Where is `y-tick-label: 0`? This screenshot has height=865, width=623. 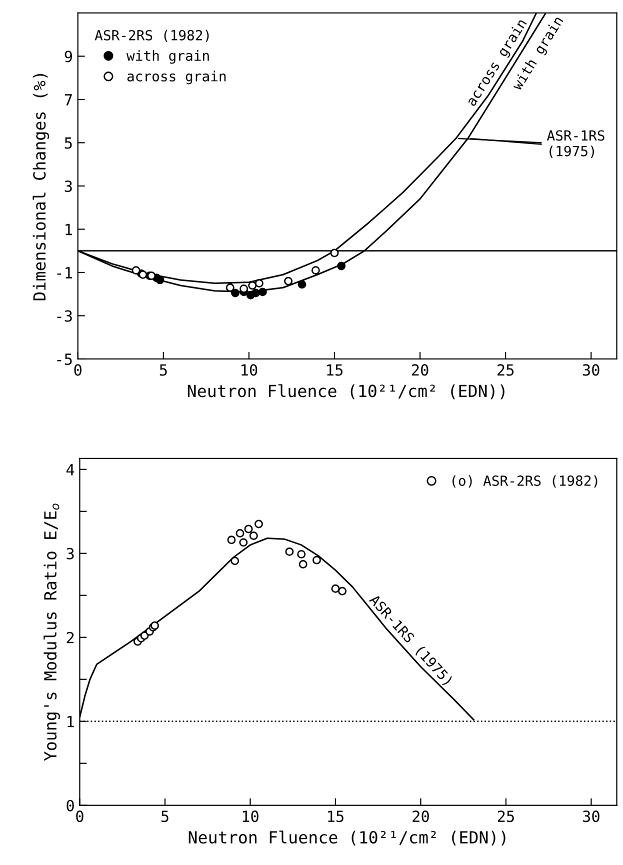 y-tick-label: 0 is located at coordinates (70, 806).